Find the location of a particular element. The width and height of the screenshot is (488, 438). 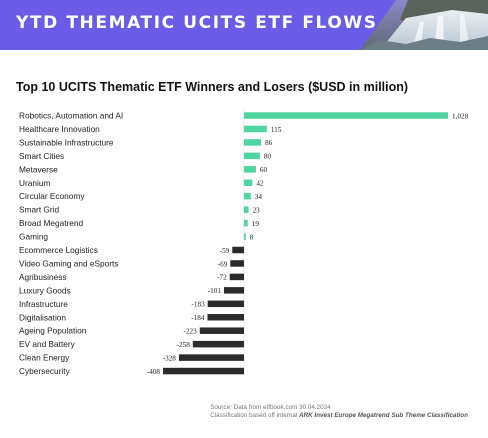

data-label: 60 is located at coordinates (264, 170).